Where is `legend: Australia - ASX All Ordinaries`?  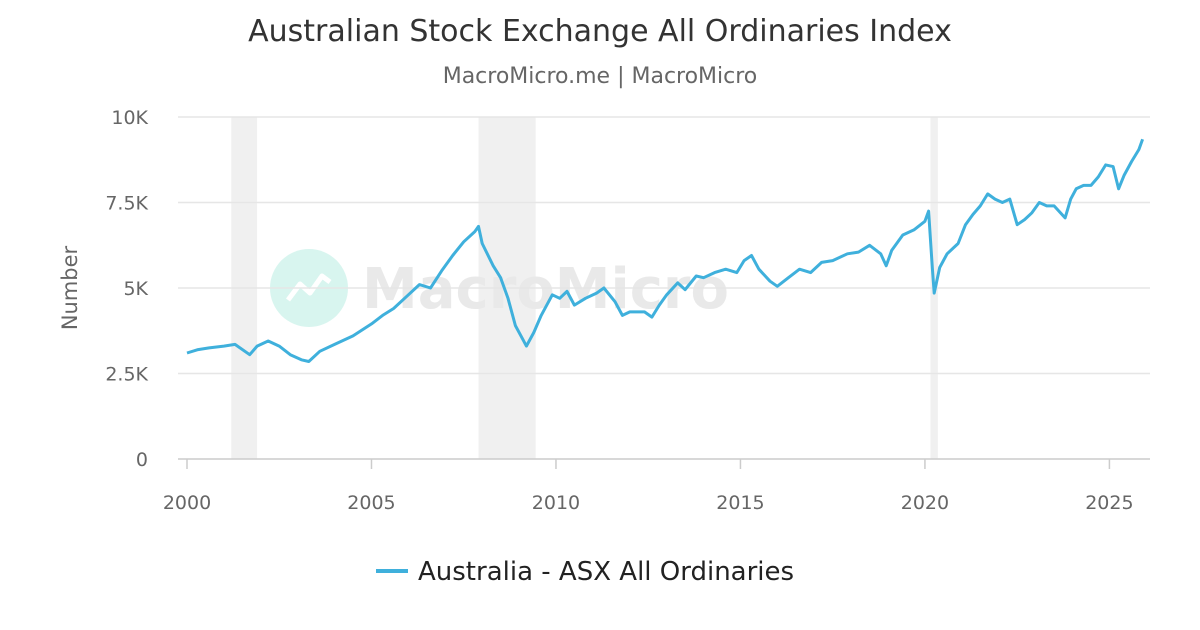
legend: Australia - ASX All Ordinaries is located at coordinates (585, 572).